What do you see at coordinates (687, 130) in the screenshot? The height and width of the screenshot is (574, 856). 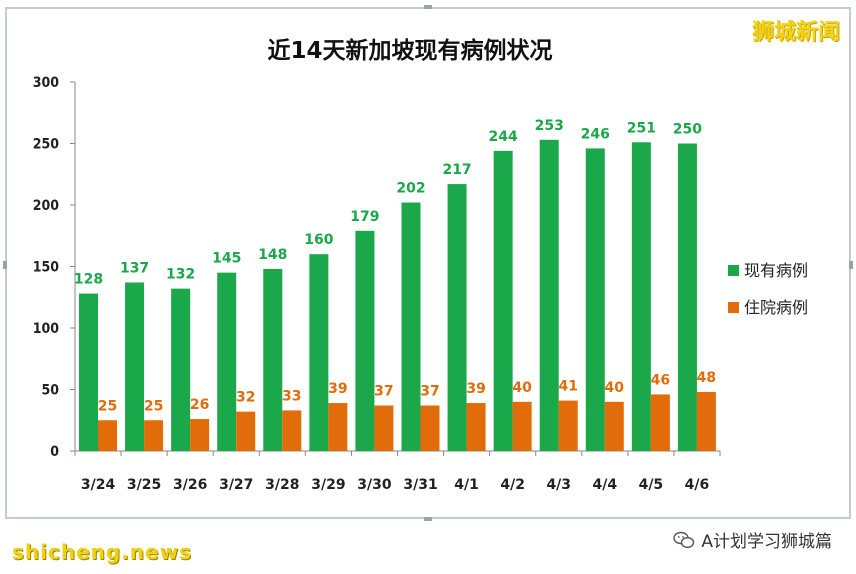 I see `data-label: 250` at bounding box center [687, 130].